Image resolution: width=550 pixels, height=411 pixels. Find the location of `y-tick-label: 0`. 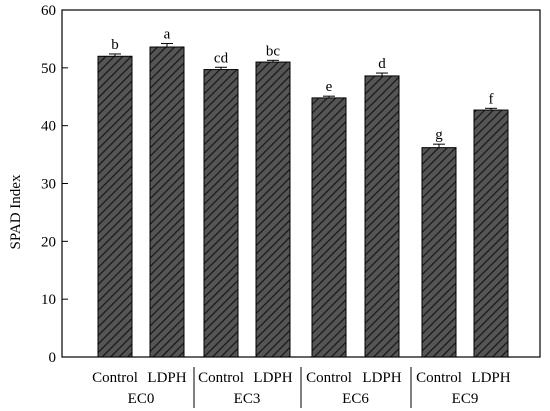

y-tick-label: 0 is located at coordinates (53, 358).